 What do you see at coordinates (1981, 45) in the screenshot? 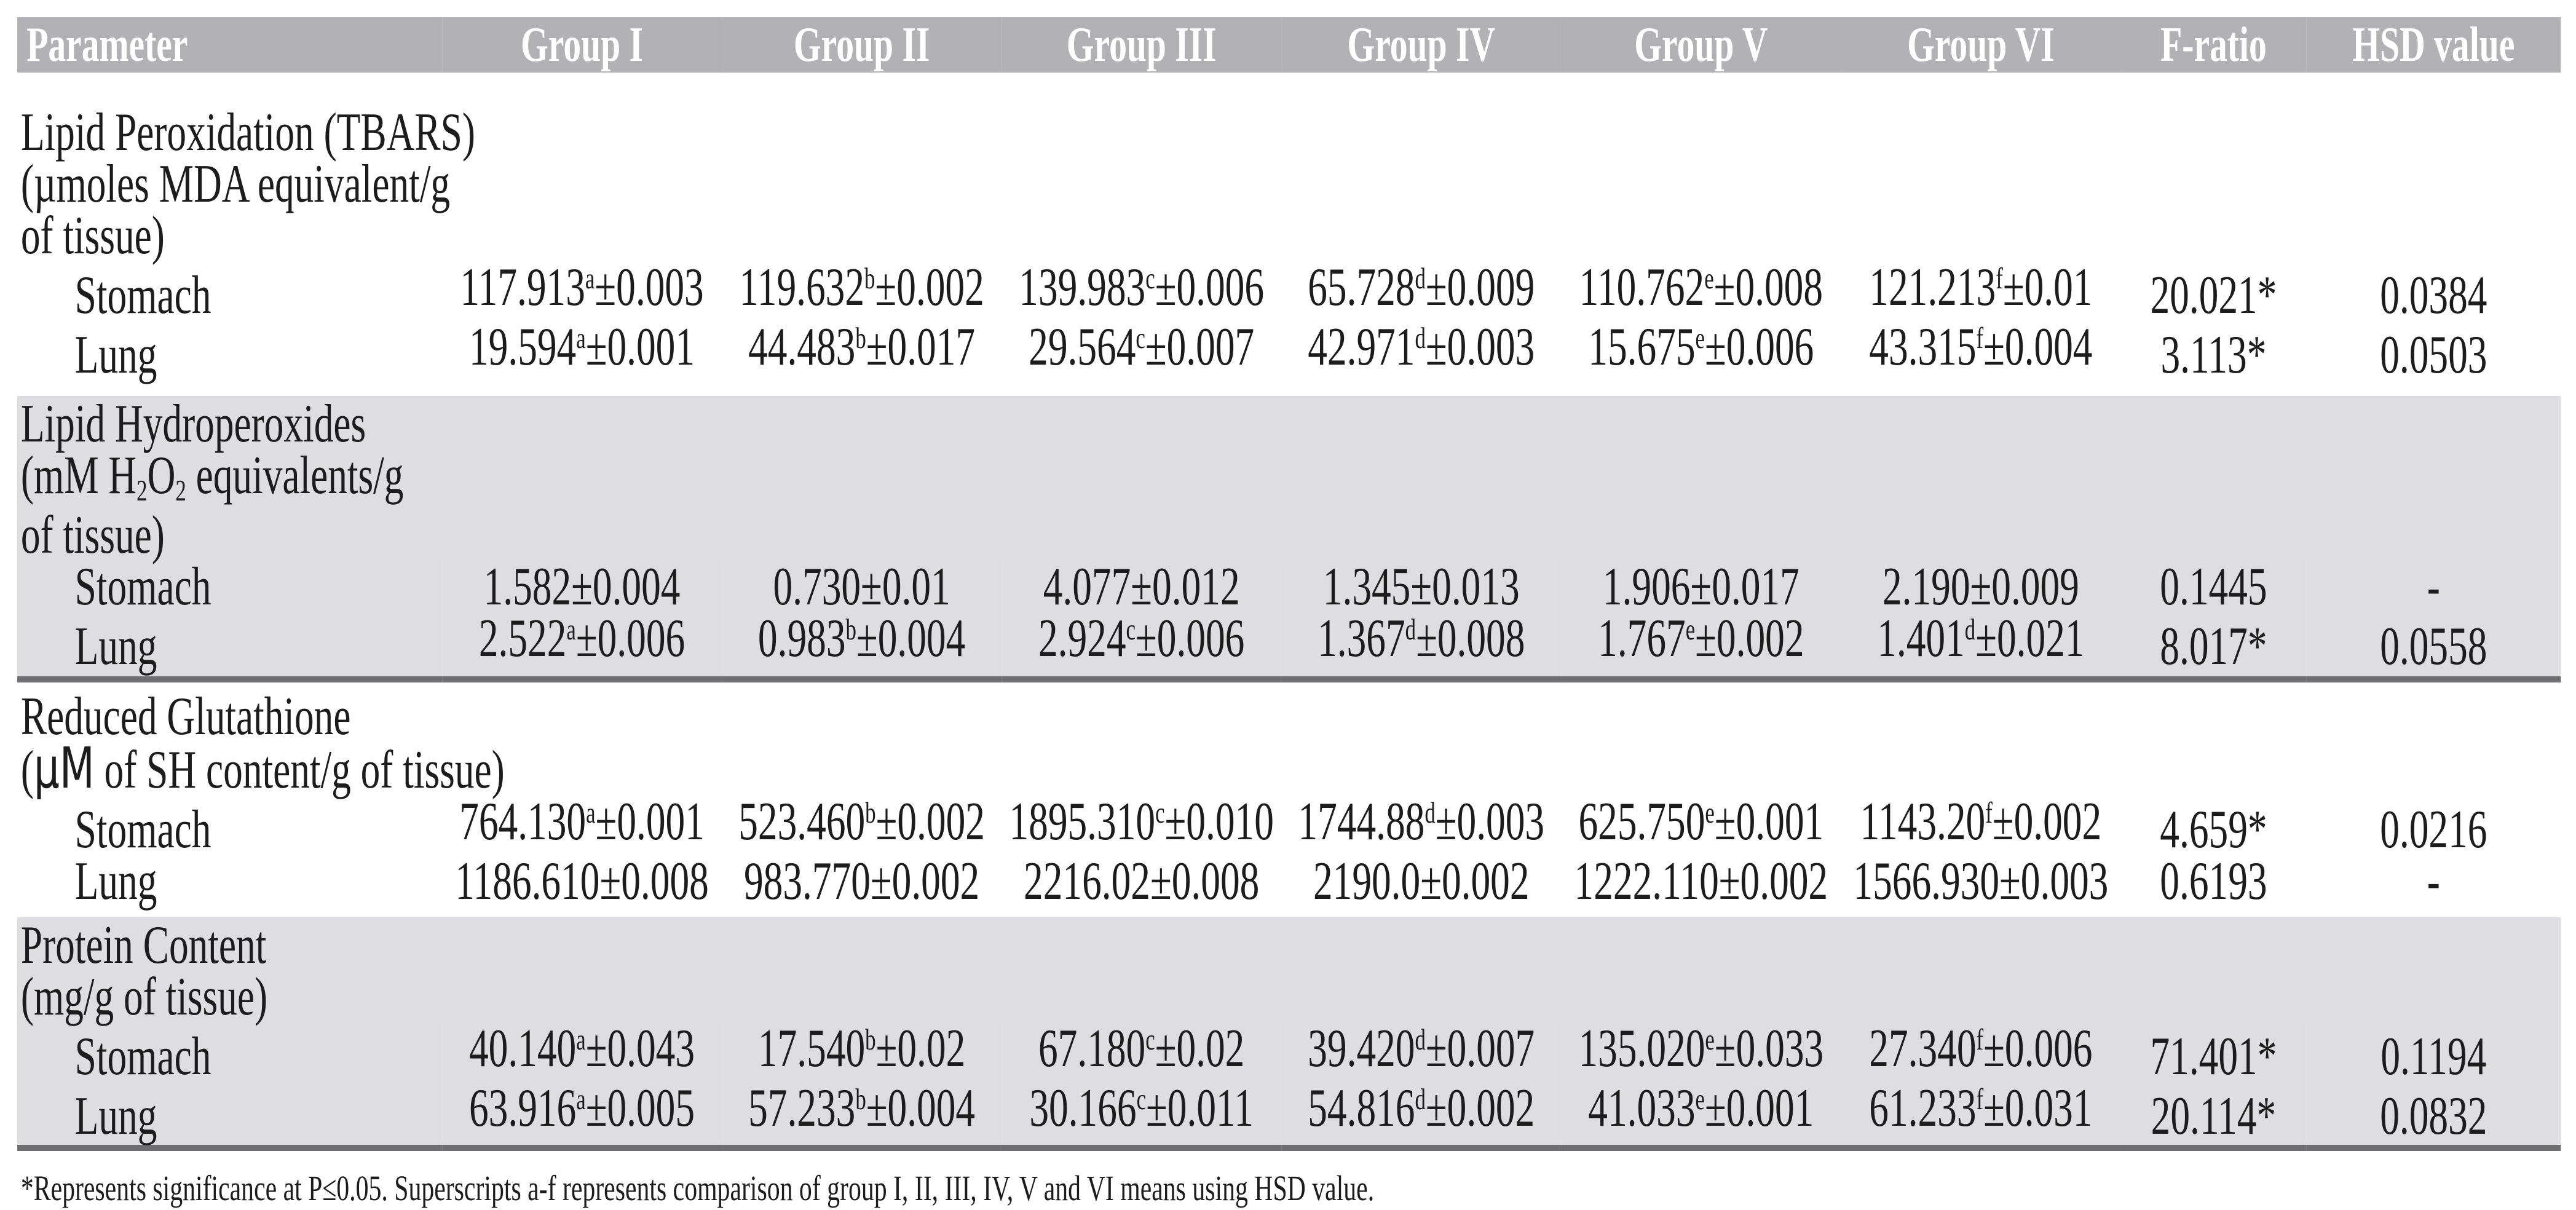
I see `column-header-group-vi: Group VI` at bounding box center [1981, 45].